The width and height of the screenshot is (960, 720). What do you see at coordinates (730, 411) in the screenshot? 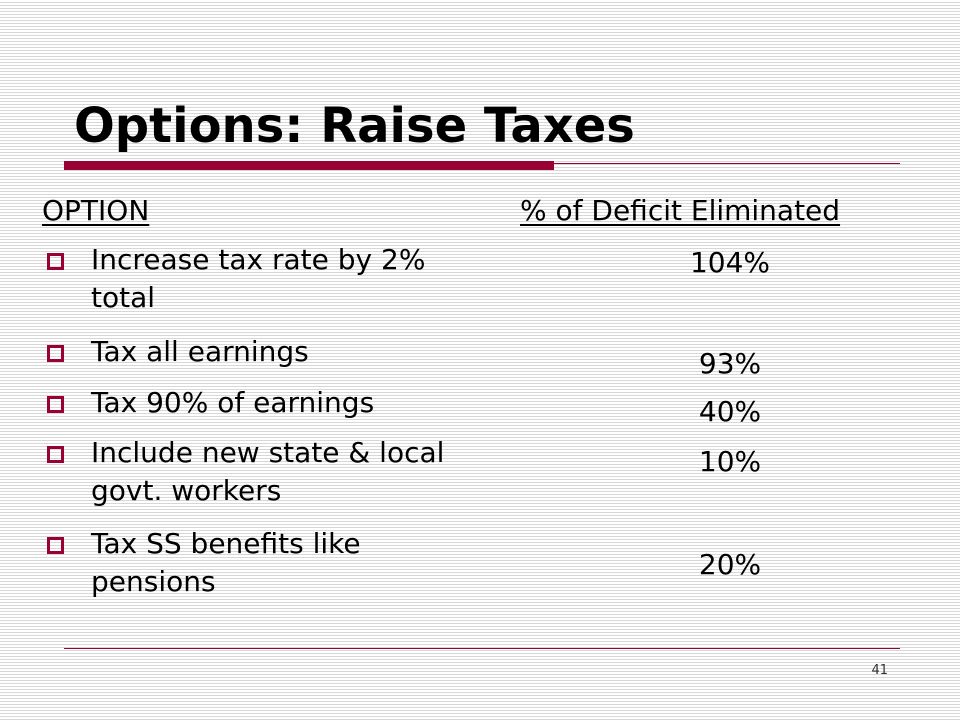
I see `percent-value: 40%` at bounding box center [730, 411].